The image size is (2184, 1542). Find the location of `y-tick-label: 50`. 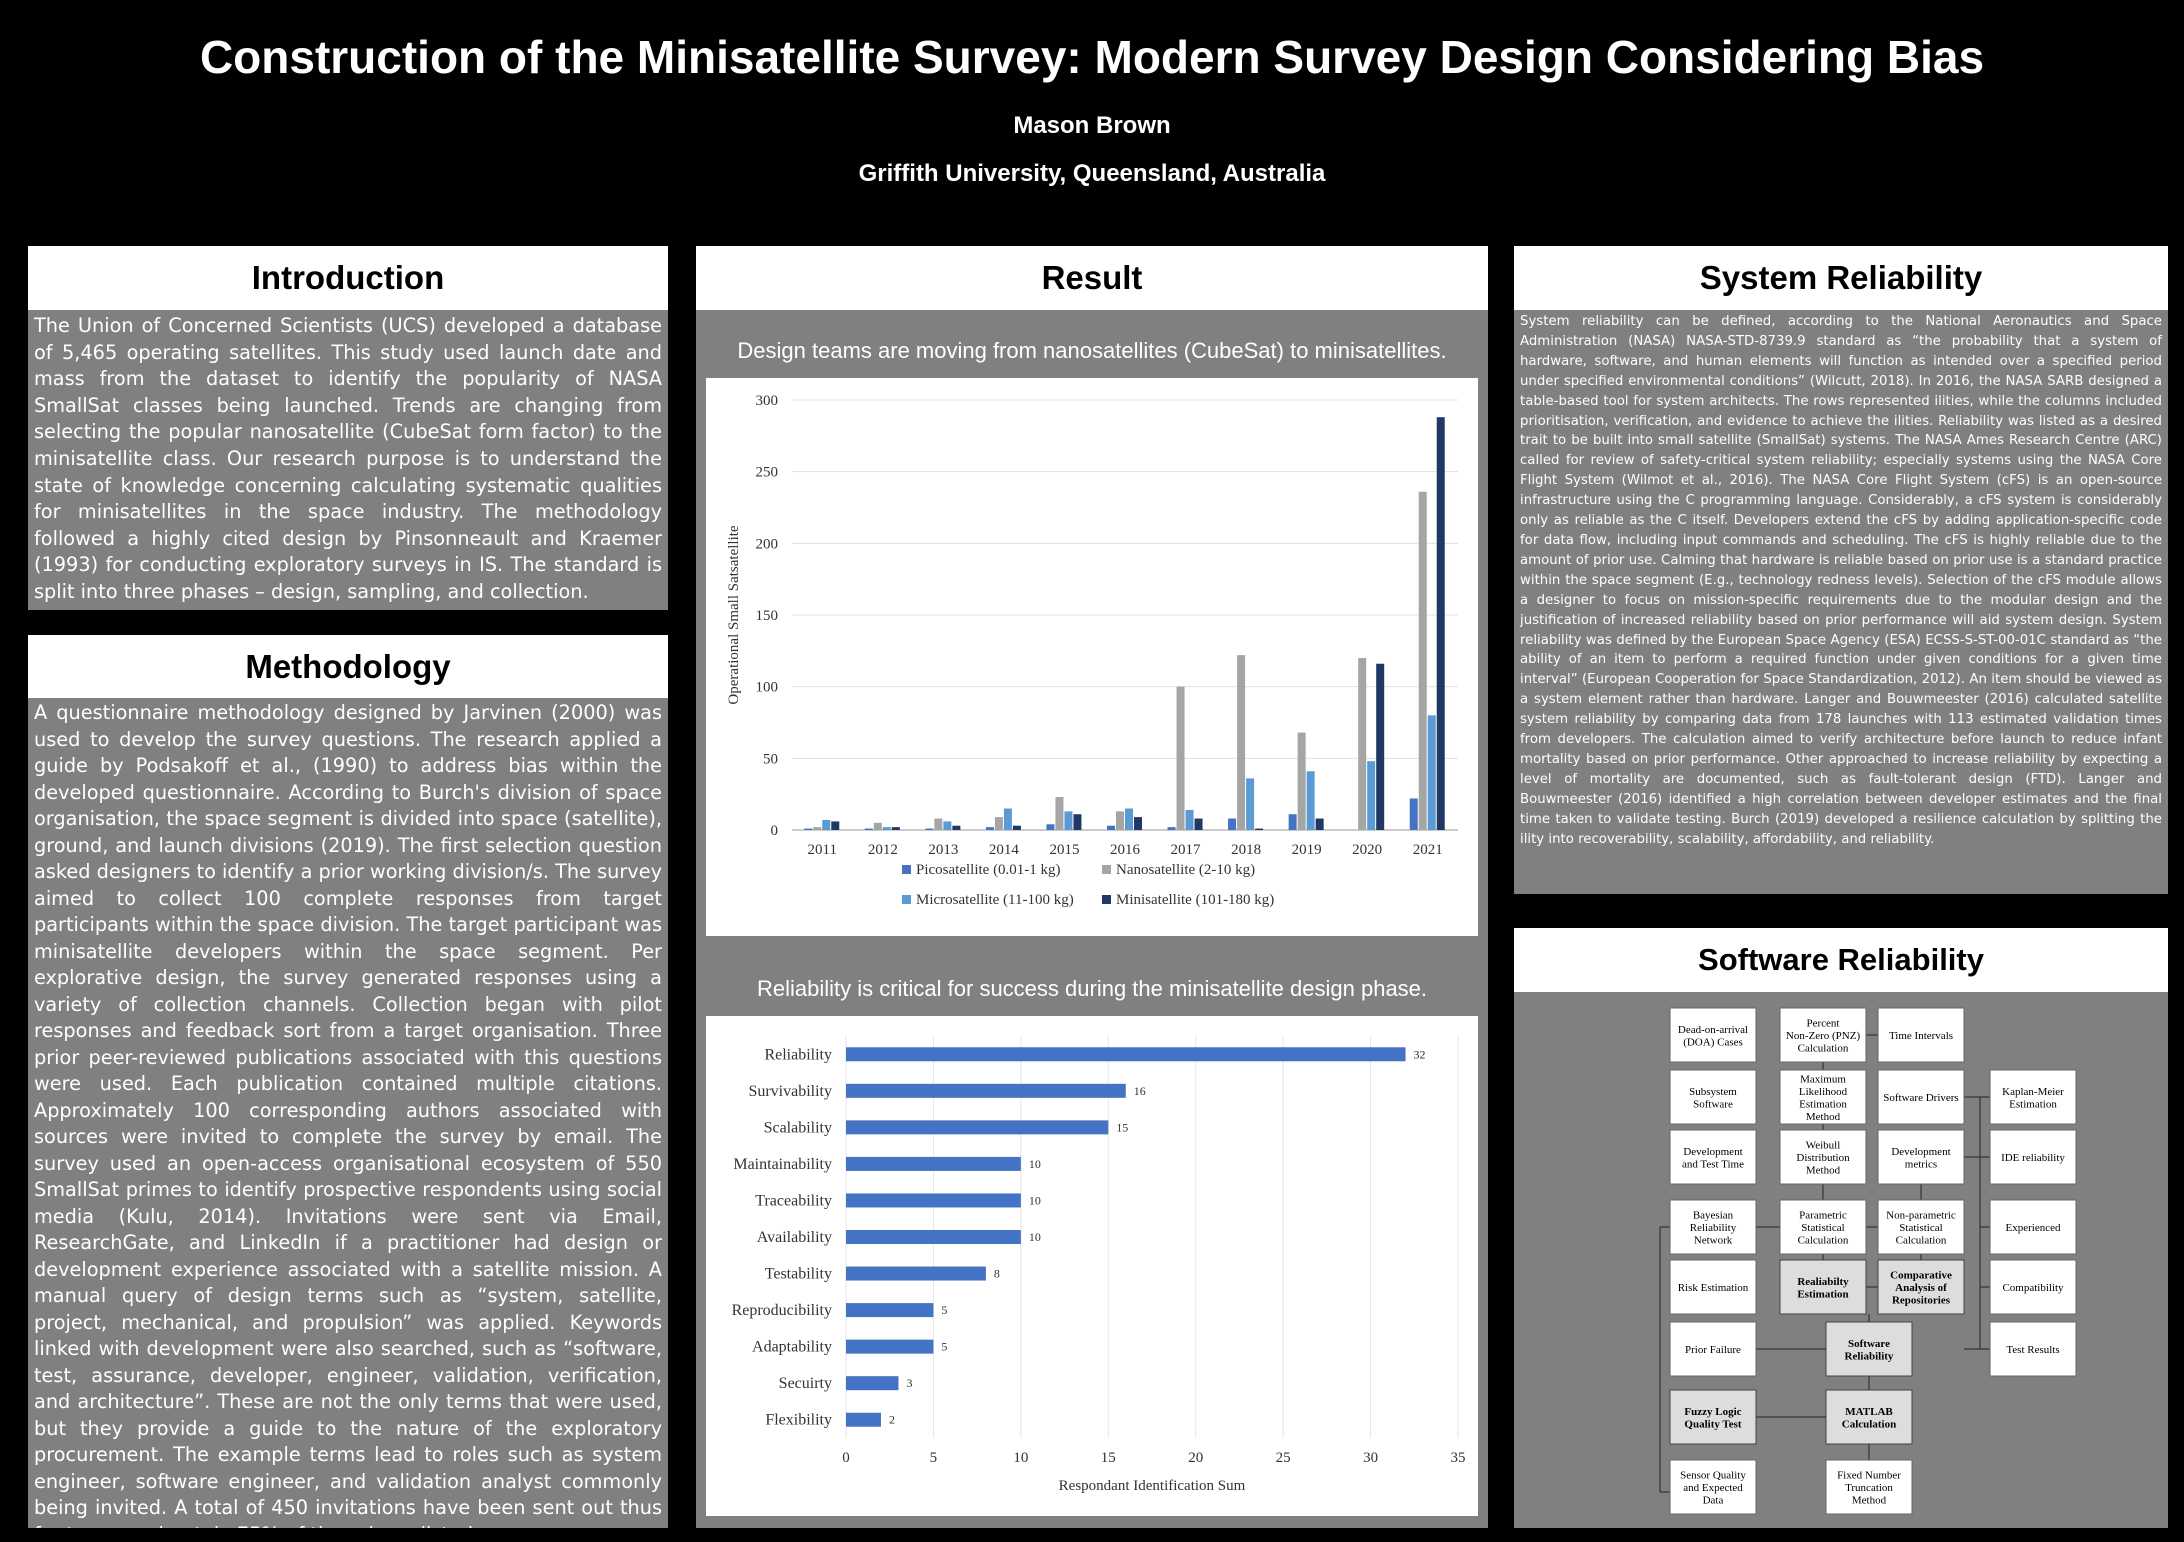

y-tick-label: 50 is located at coordinates (770, 759).